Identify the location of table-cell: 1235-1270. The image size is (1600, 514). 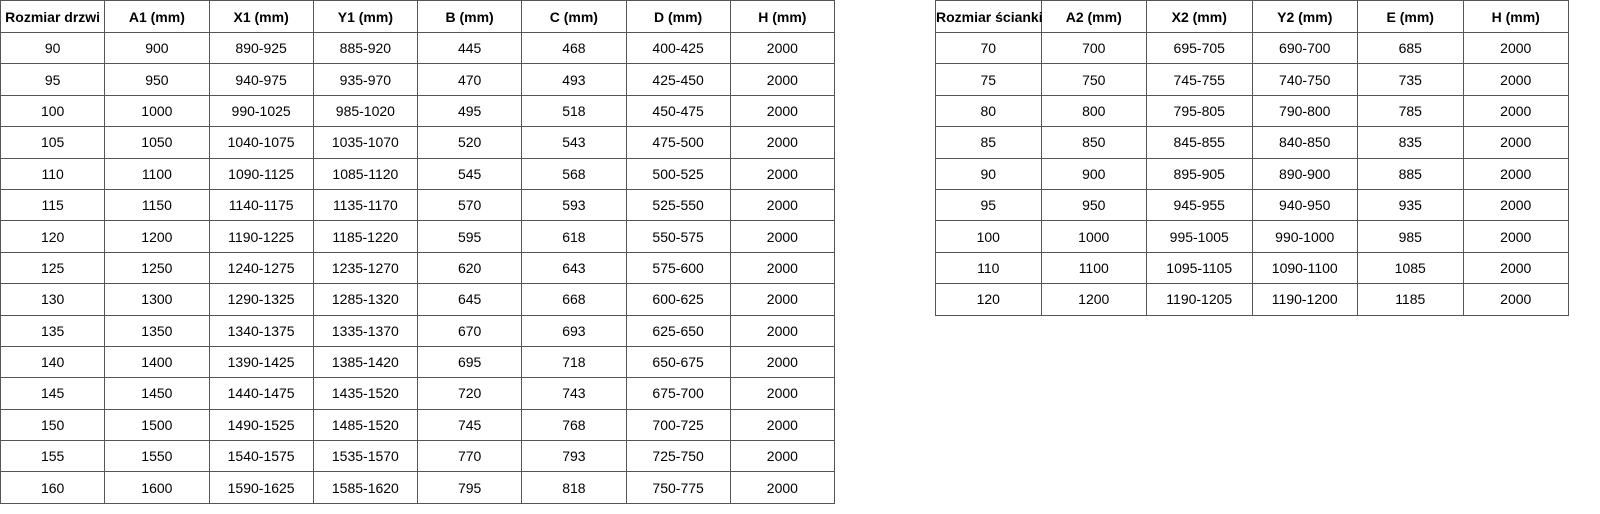
(365, 268).